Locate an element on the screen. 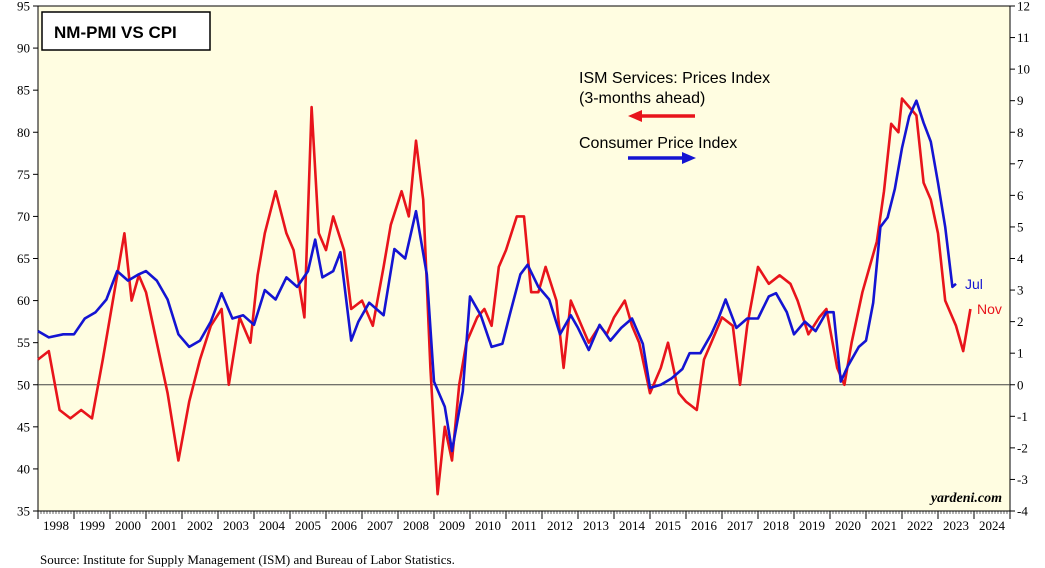 The height and width of the screenshot is (568, 1045). legend-cpi-label: Consumer Price Index is located at coordinates (658, 143).